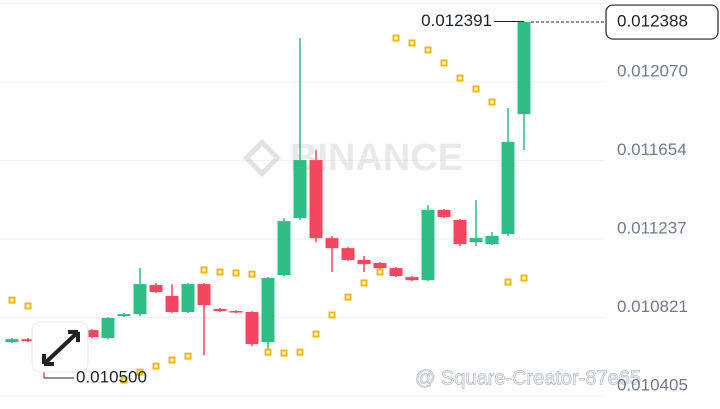  I want to click on y-tick-label: 0.010821, so click(652, 306).